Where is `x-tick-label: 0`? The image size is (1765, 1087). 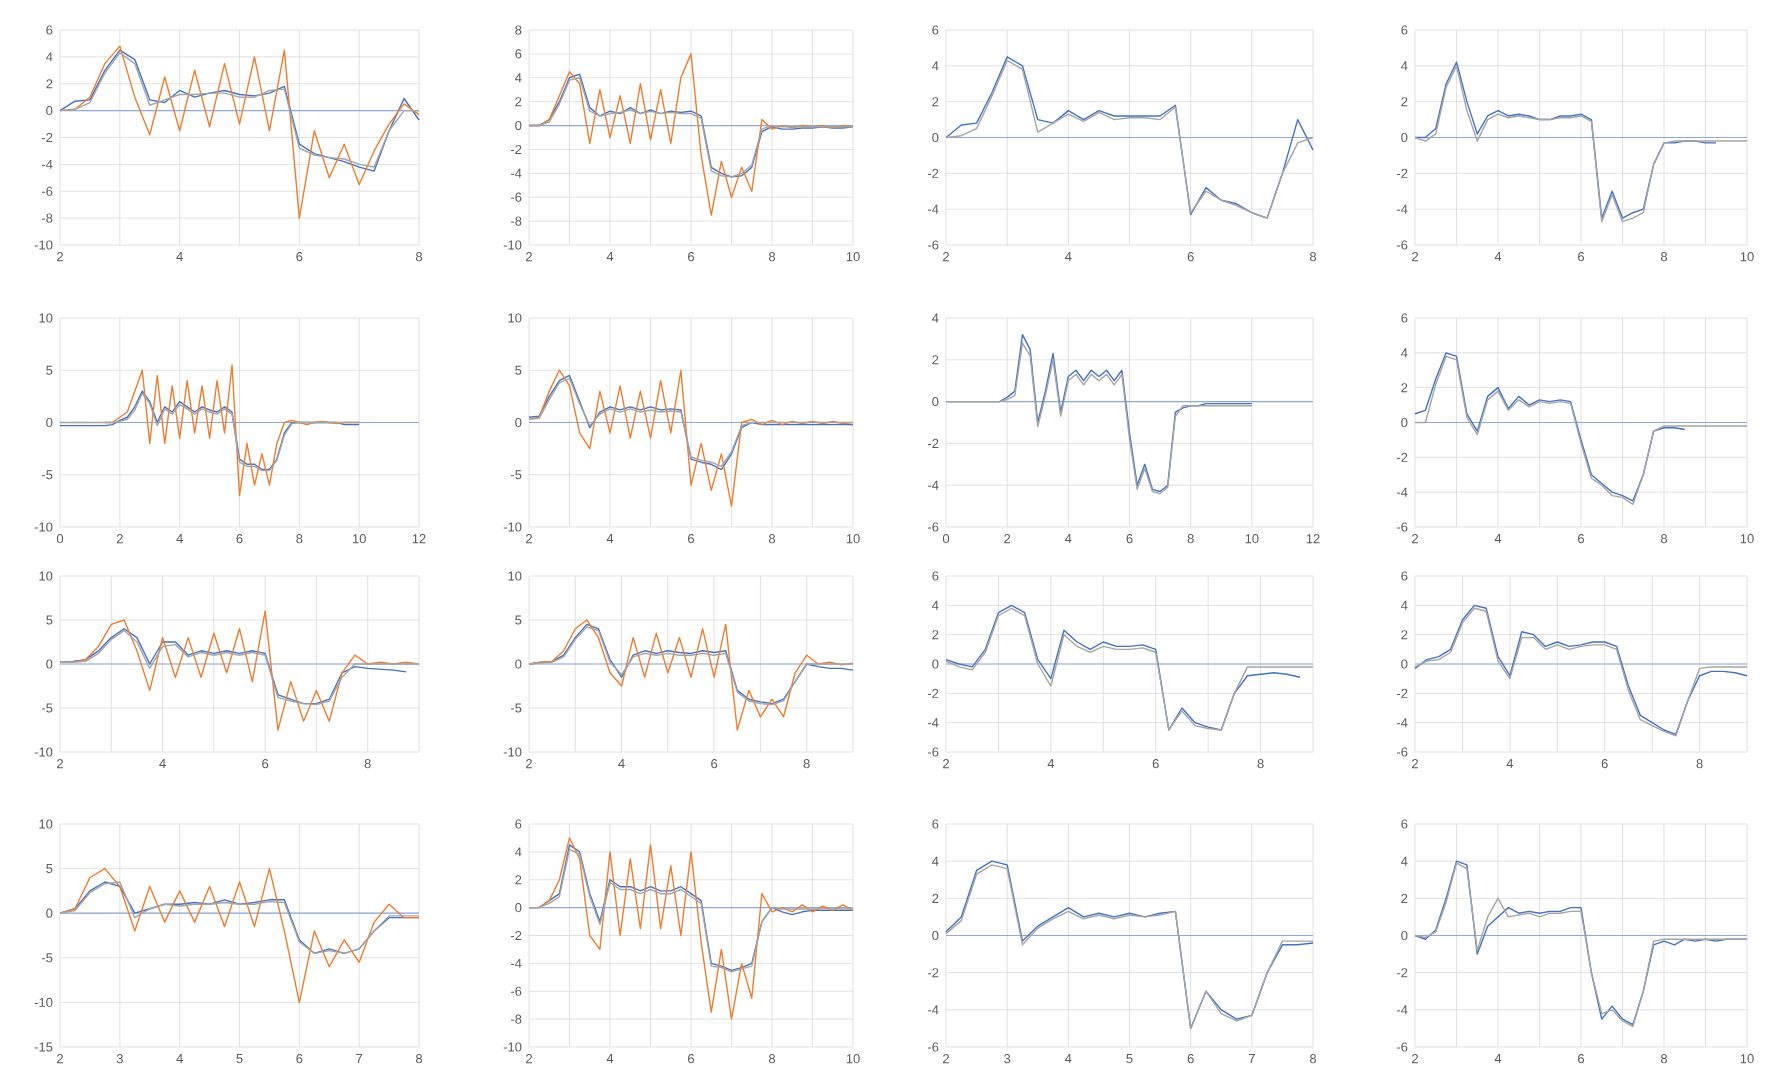 x-tick-label: 0 is located at coordinates (946, 539).